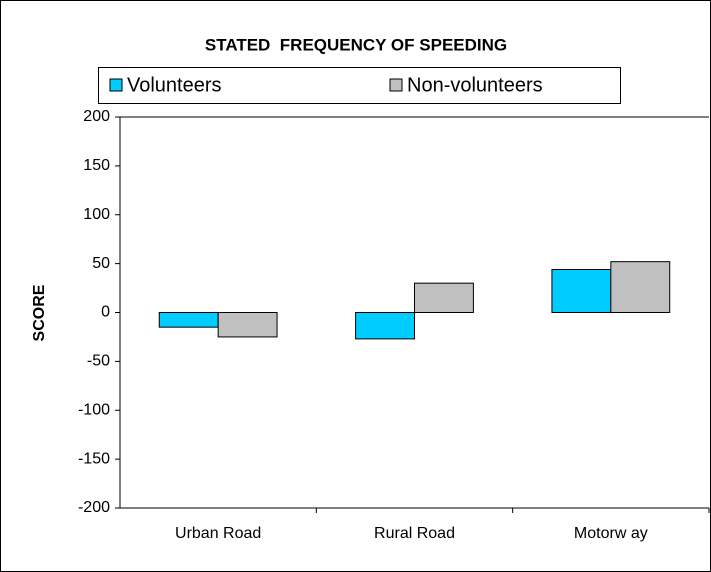 Image resolution: width=711 pixels, height=572 pixels. I want to click on y-tick-label: -200, so click(94, 507).